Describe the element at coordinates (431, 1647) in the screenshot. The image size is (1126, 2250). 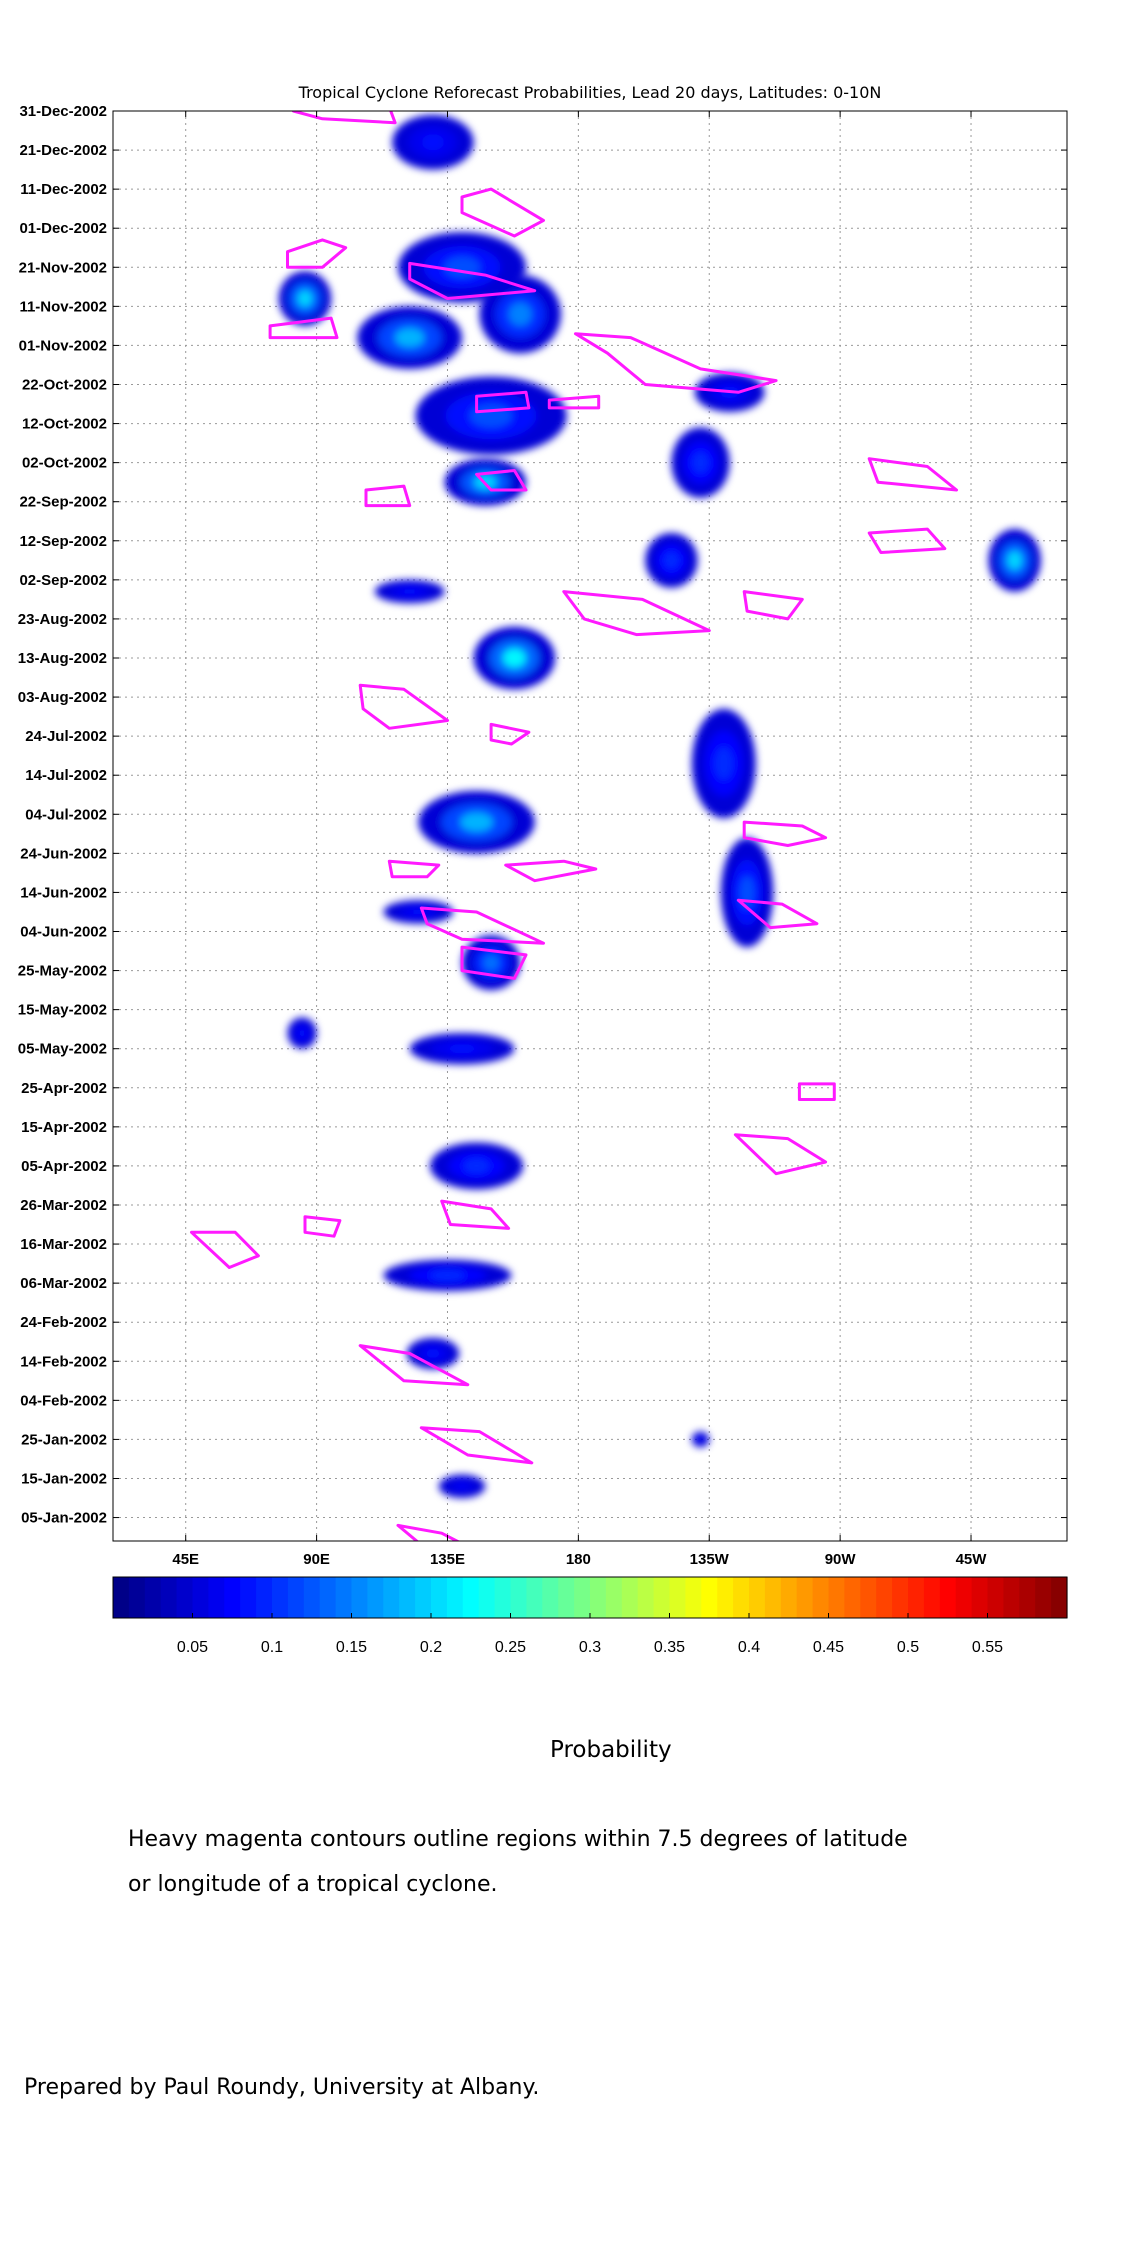
I see `colorbar-tick-label: 0.2` at that location.